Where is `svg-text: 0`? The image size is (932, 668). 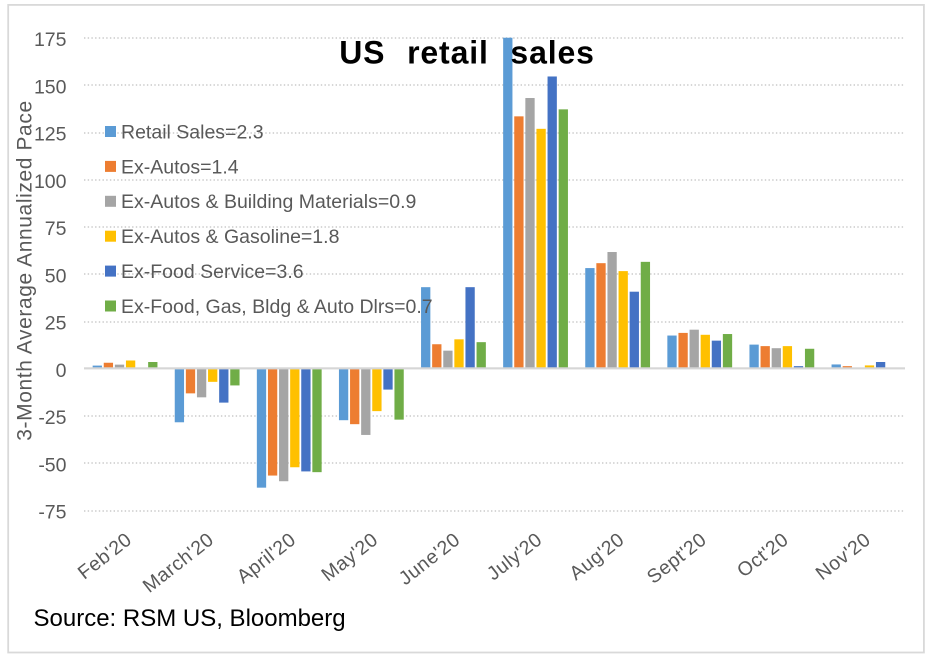 svg-text: 0 is located at coordinates (61, 371).